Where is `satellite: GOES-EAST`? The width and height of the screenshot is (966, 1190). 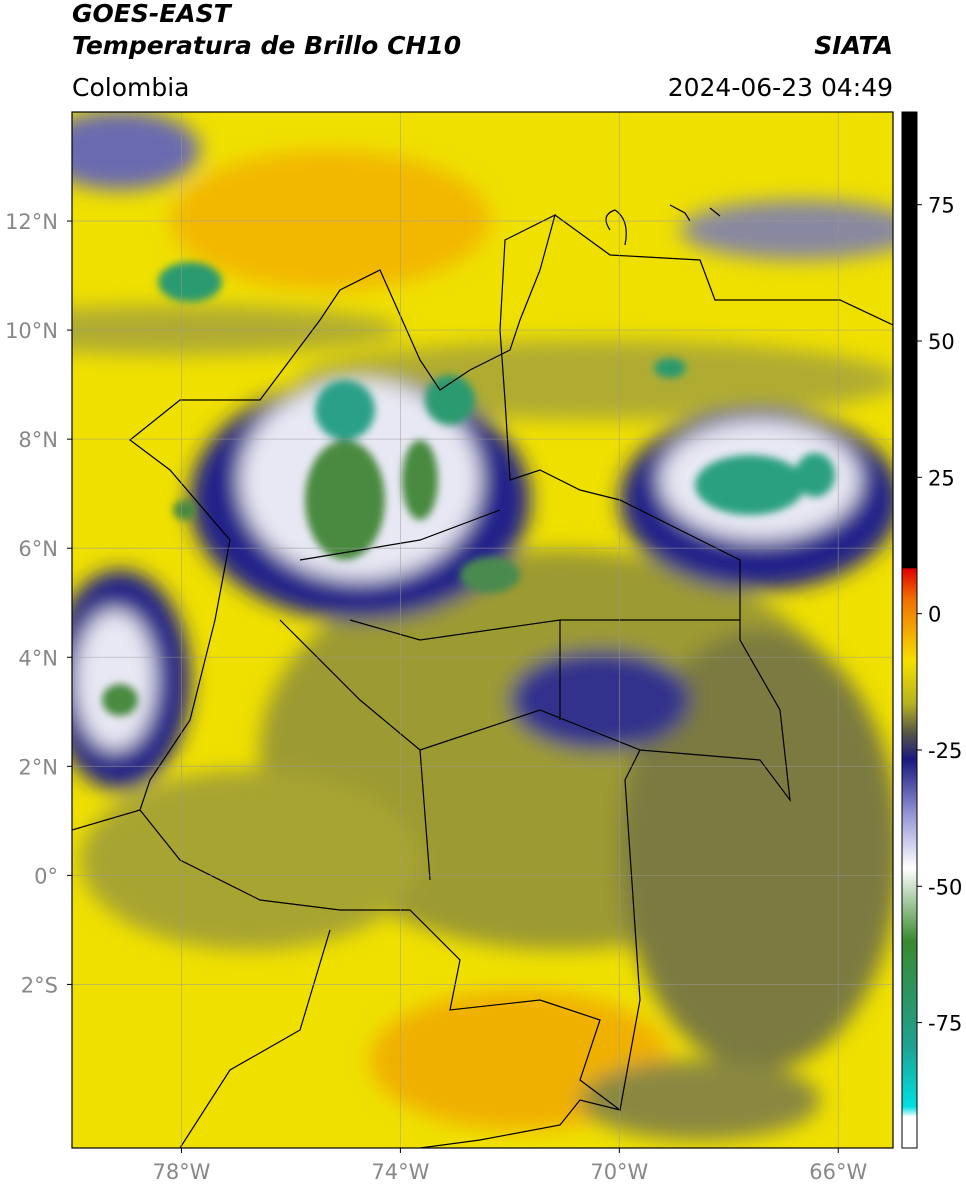
satellite: GOES-EAST is located at coordinates (152, 14).